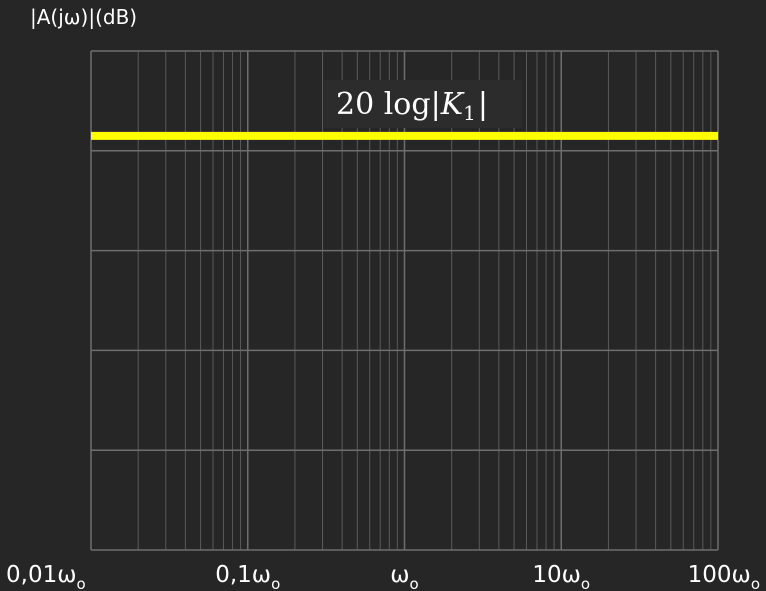 Image resolution: width=766 pixels, height=591 pixels. I want to click on annotation-text: 20 log|K1|, so click(412, 106).